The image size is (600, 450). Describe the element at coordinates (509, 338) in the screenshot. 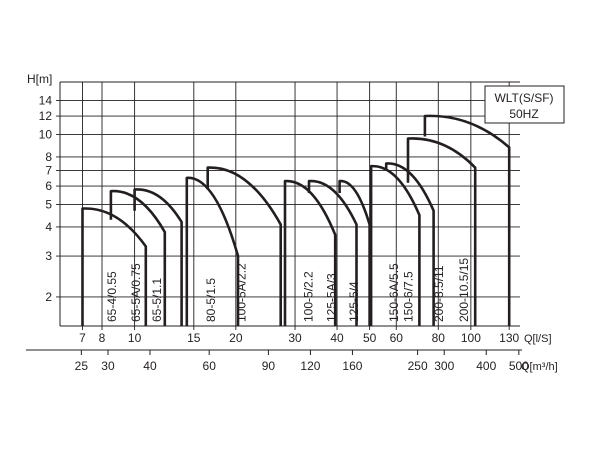

I see `x-tick-label: 130` at that location.